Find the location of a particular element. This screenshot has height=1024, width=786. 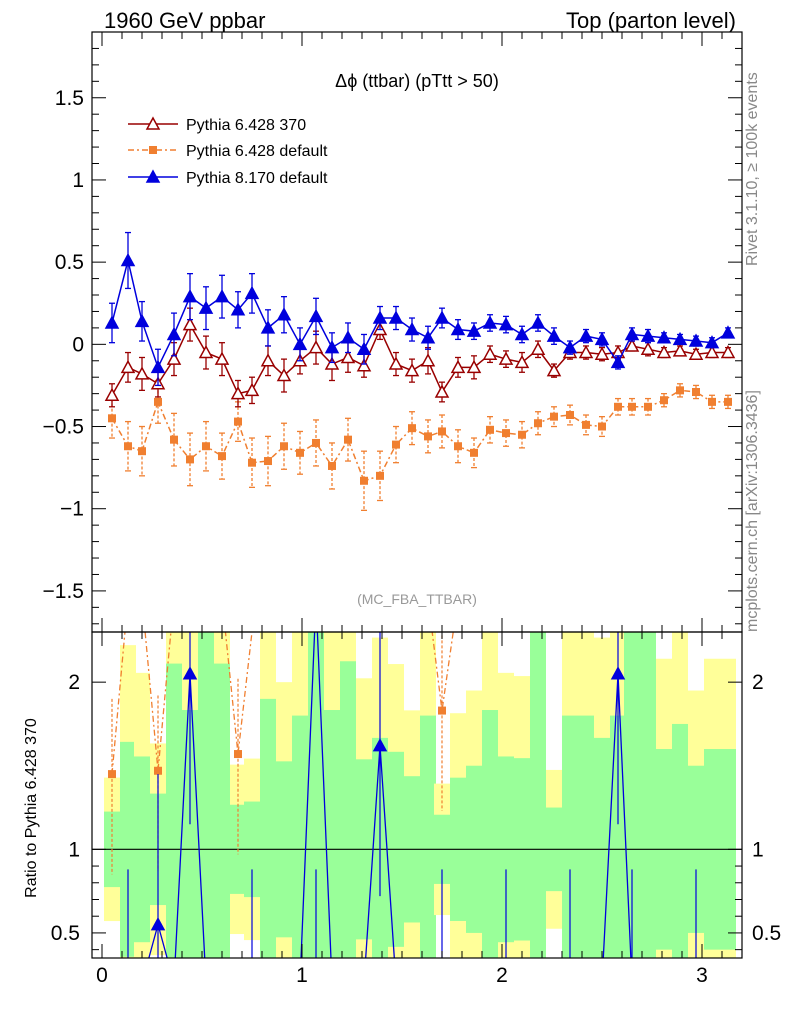

legend-label: Pythia 8.170 default is located at coordinates (257, 178).